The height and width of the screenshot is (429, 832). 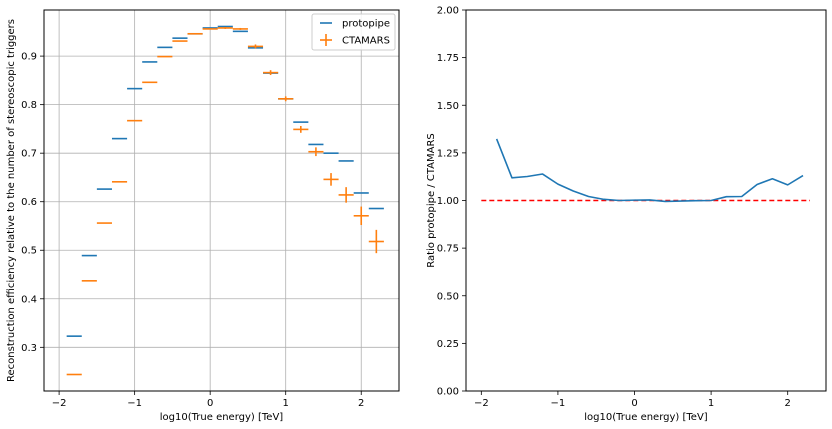 What do you see at coordinates (481, 403) in the screenshot?
I see `right-x-tick-label: −2` at bounding box center [481, 403].